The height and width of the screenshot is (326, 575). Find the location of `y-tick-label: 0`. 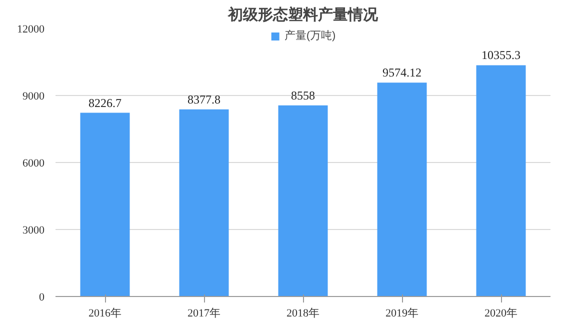

y-tick-label: 0 is located at coordinates (42, 298).